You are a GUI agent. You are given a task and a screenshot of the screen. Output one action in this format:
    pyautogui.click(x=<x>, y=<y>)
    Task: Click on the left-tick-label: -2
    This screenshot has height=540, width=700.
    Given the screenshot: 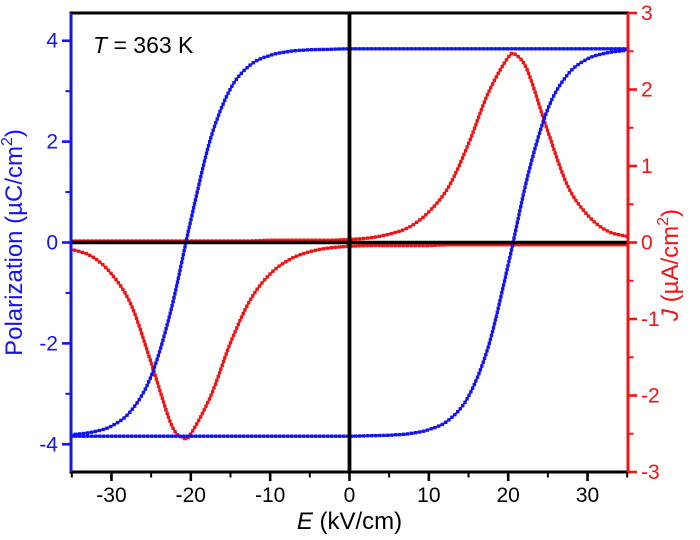 What is the action you would take?
    pyautogui.click(x=48, y=343)
    